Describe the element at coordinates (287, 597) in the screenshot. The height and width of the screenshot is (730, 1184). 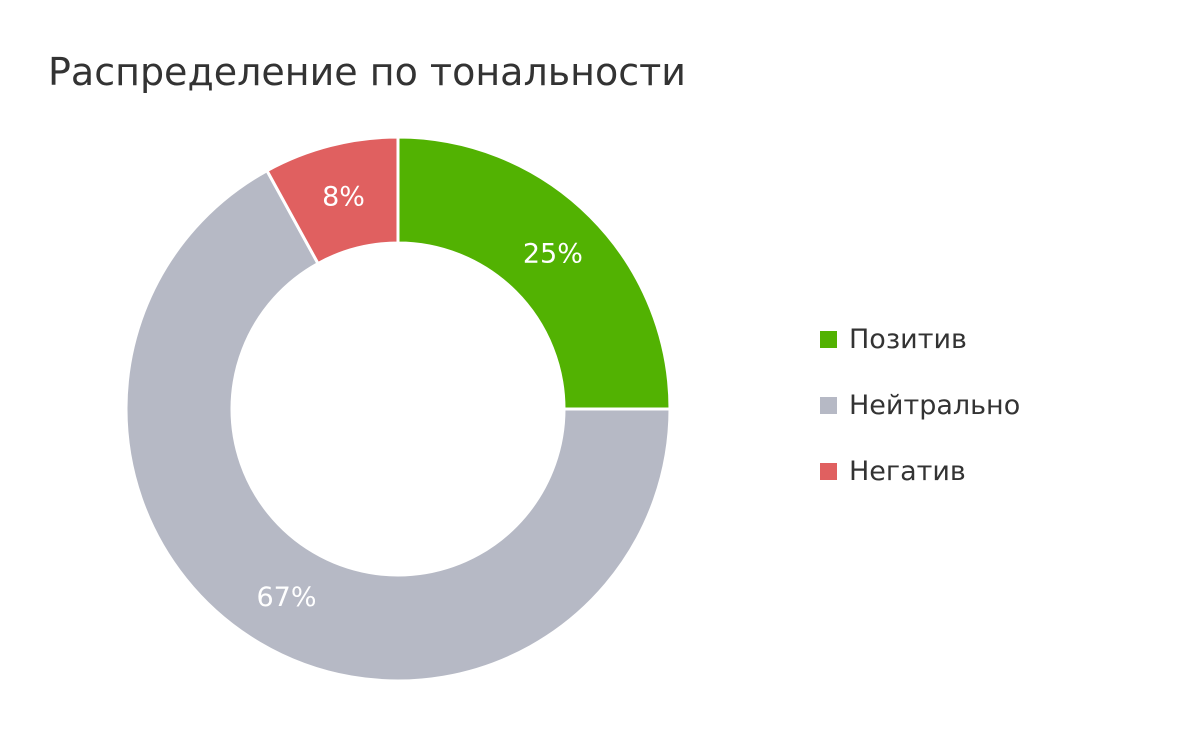
I see `slice-label-neutral: 67%` at that location.